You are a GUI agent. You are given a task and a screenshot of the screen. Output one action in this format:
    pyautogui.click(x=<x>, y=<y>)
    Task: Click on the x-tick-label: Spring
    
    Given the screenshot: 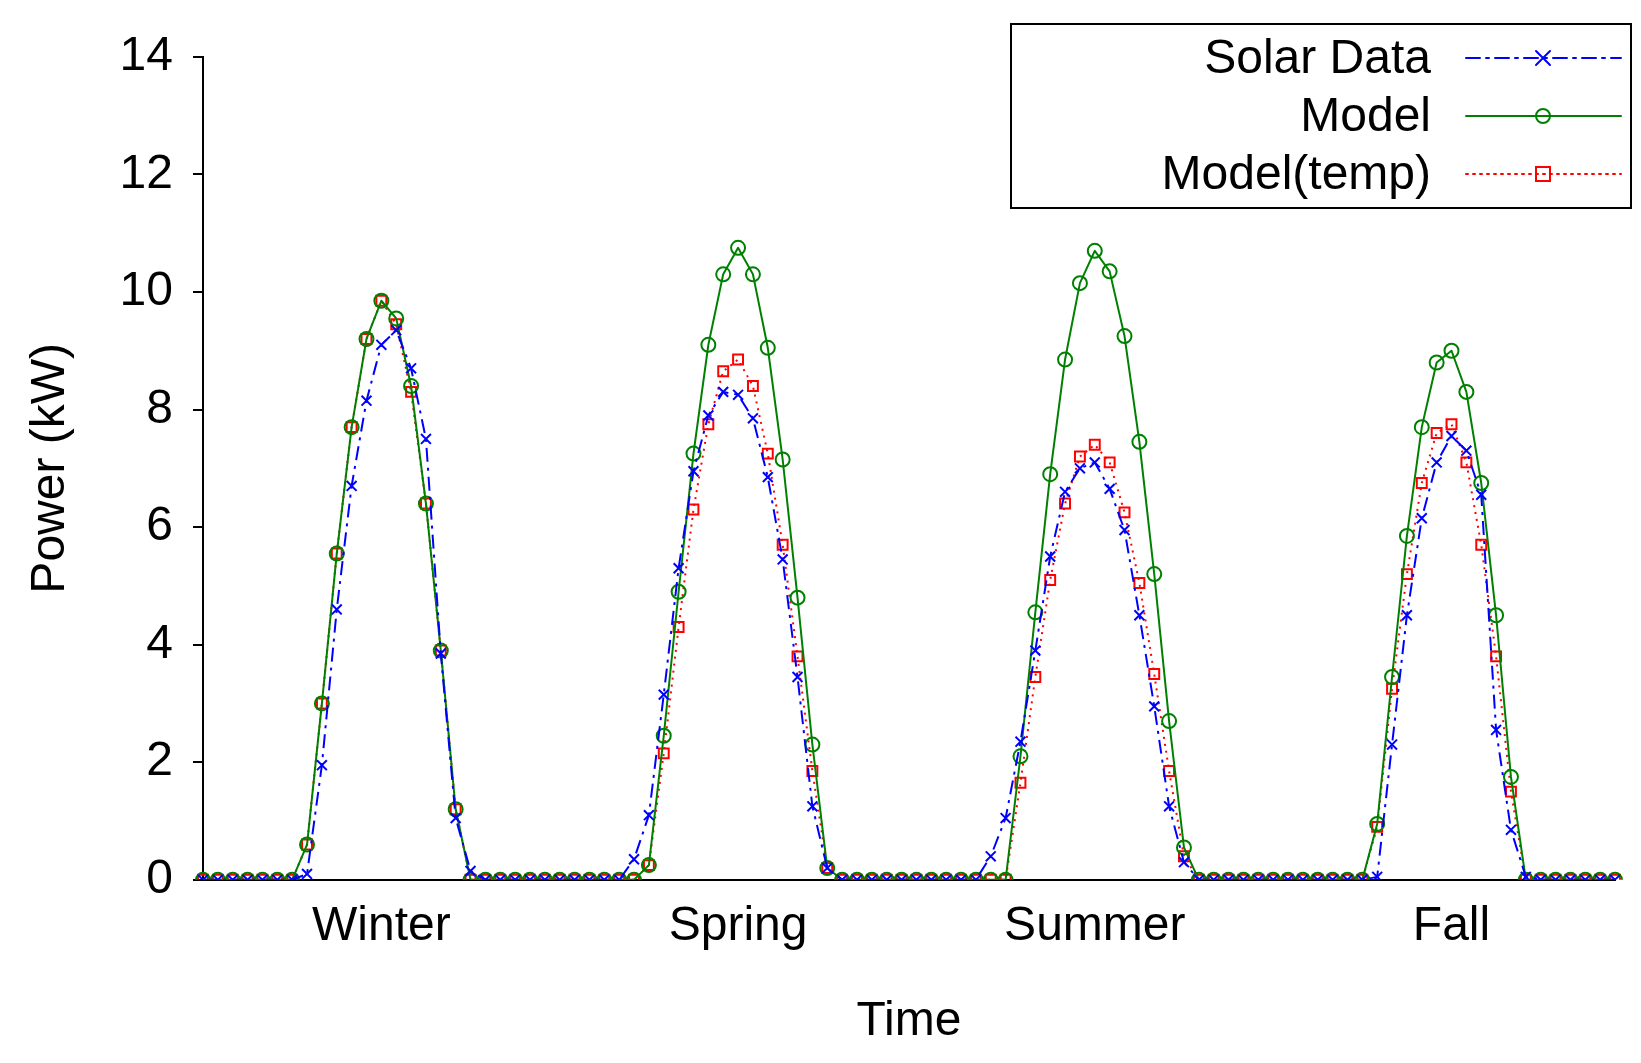 What is the action you would take?
    pyautogui.click(x=738, y=923)
    